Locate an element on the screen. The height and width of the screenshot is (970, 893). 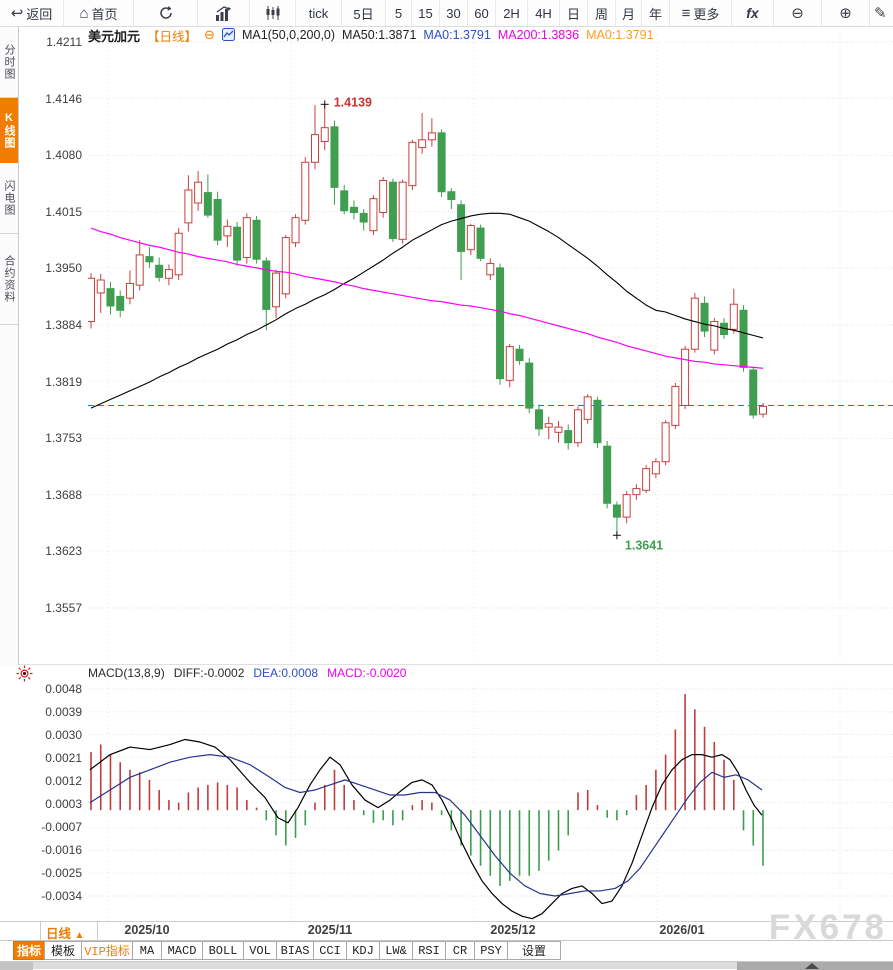
interval-30m: 30 is located at coordinates (454, 13).